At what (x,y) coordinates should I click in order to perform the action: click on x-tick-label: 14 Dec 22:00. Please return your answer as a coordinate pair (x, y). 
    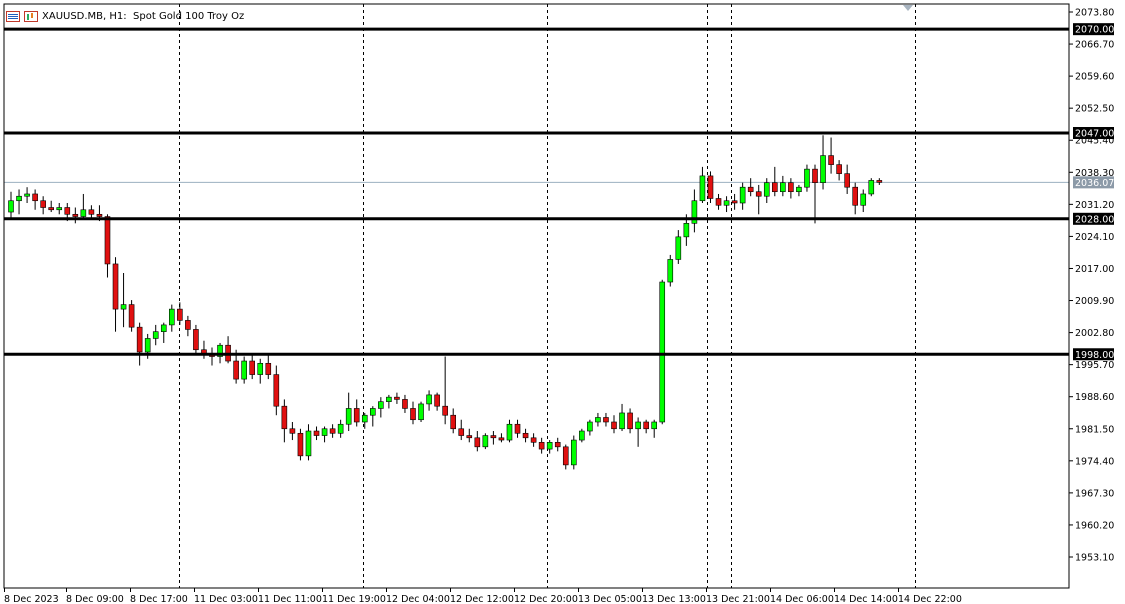
    Looking at the image, I should click on (930, 599).